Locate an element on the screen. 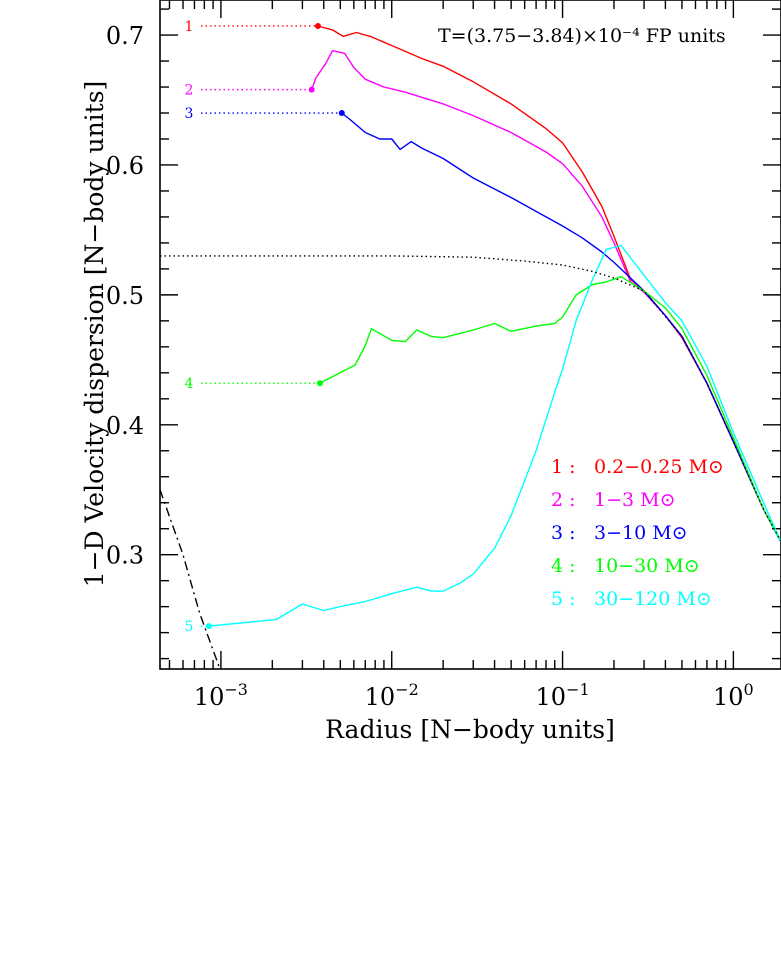  x-tick-label: 10⁻¹ is located at coordinates (562, 695).